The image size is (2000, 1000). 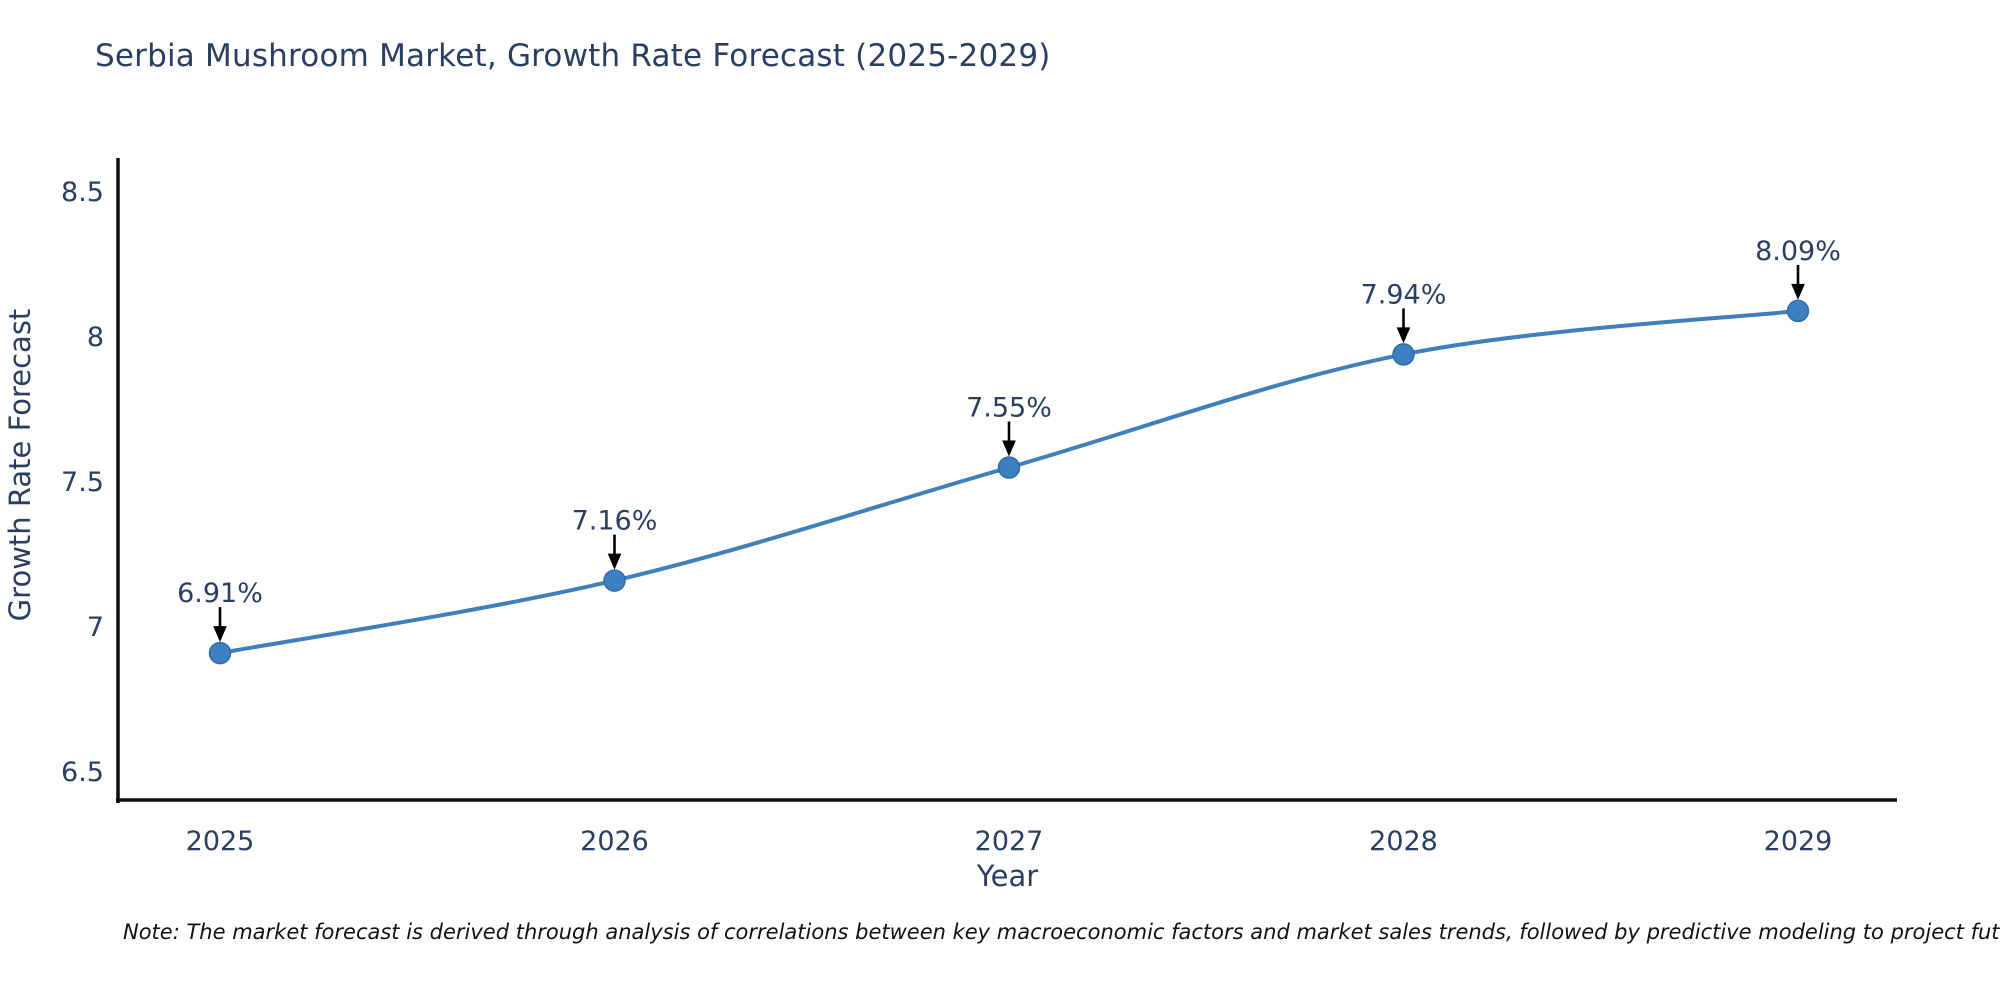 What do you see at coordinates (1798, 311) in the screenshot?
I see `data-point-2029` at bounding box center [1798, 311].